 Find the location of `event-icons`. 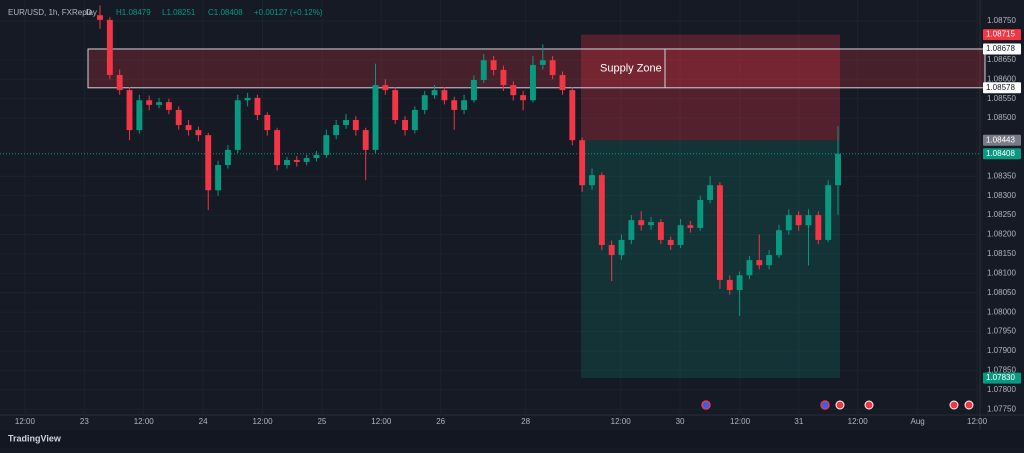

event-icons is located at coordinates (837, 405).